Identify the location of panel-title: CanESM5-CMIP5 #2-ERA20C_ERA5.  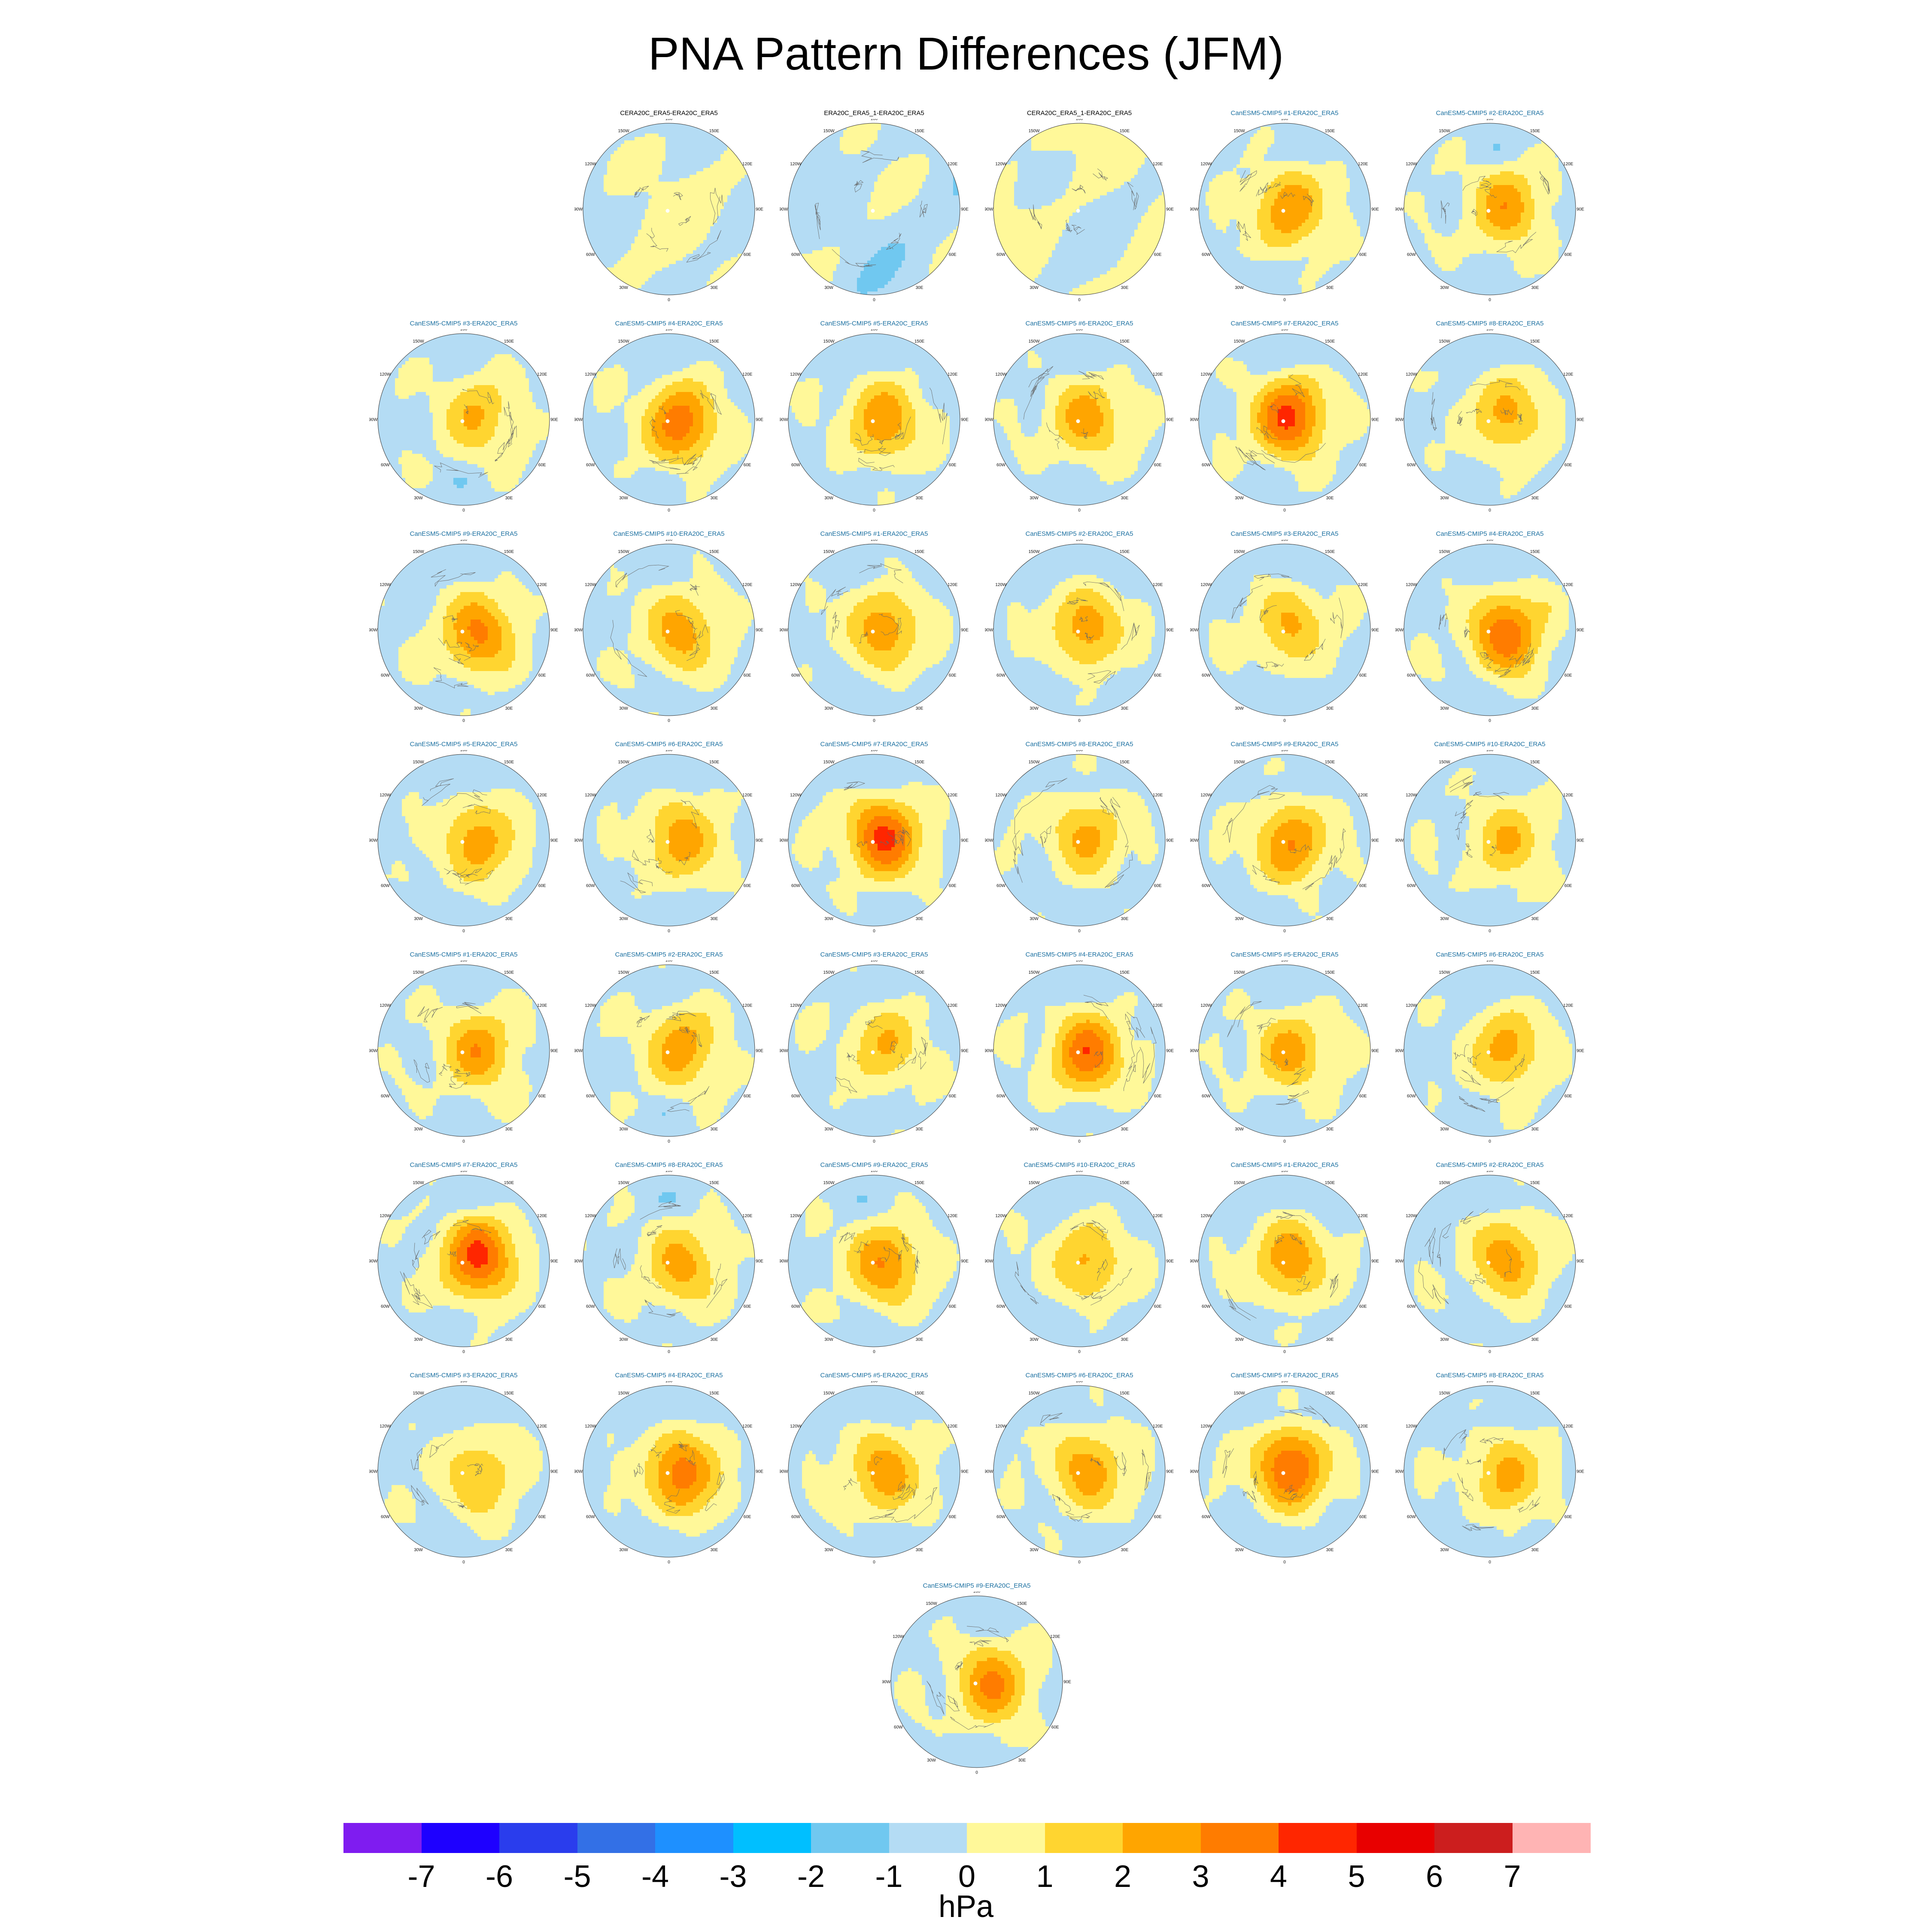
(1489, 113).